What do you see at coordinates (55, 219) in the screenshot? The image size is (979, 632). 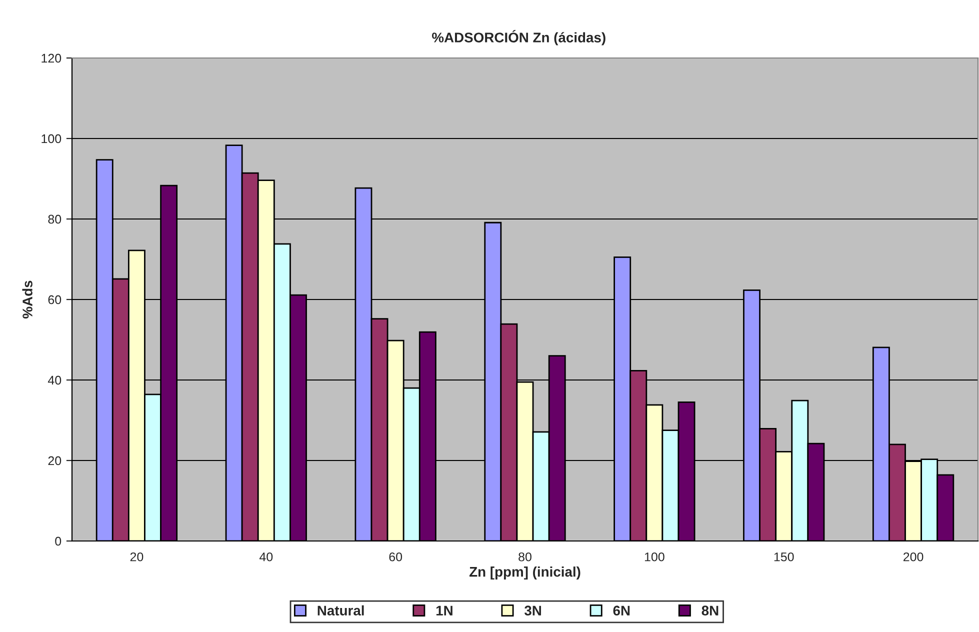 I see `y-tick-label: 80` at bounding box center [55, 219].